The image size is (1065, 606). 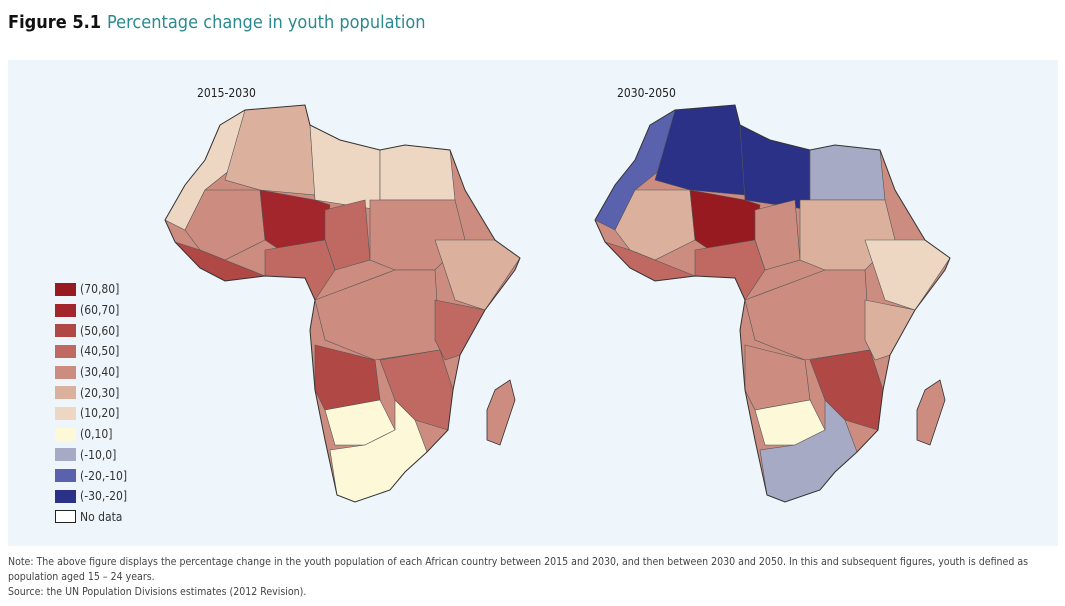 I want to click on legend-item: (20,30], so click(x=91, y=392).